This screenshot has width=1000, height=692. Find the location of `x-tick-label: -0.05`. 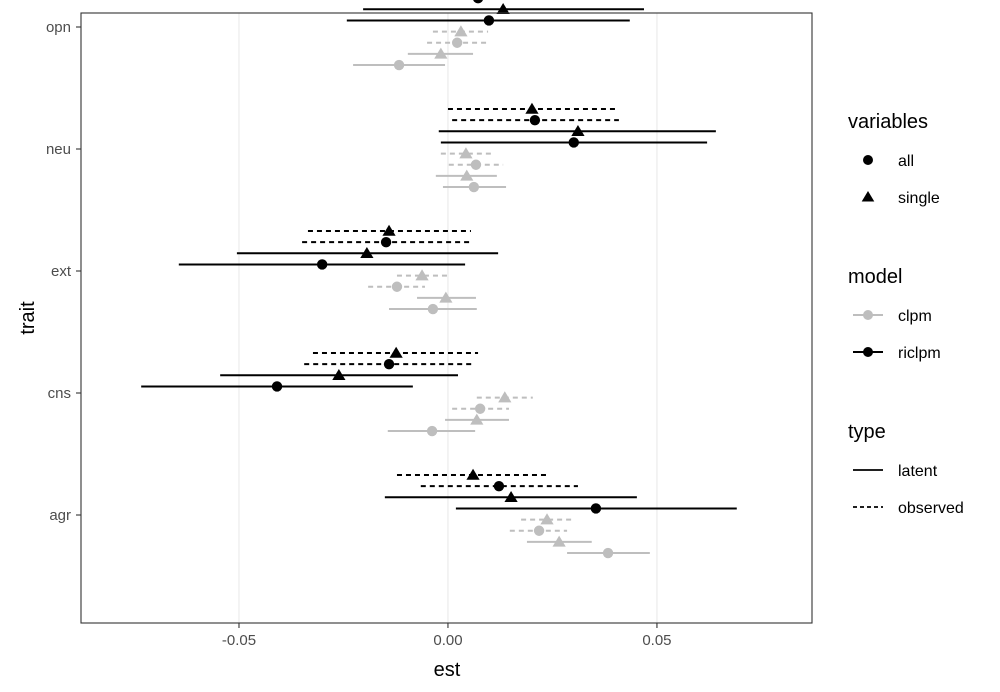

x-tick-label: -0.05 is located at coordinates (239, 640).